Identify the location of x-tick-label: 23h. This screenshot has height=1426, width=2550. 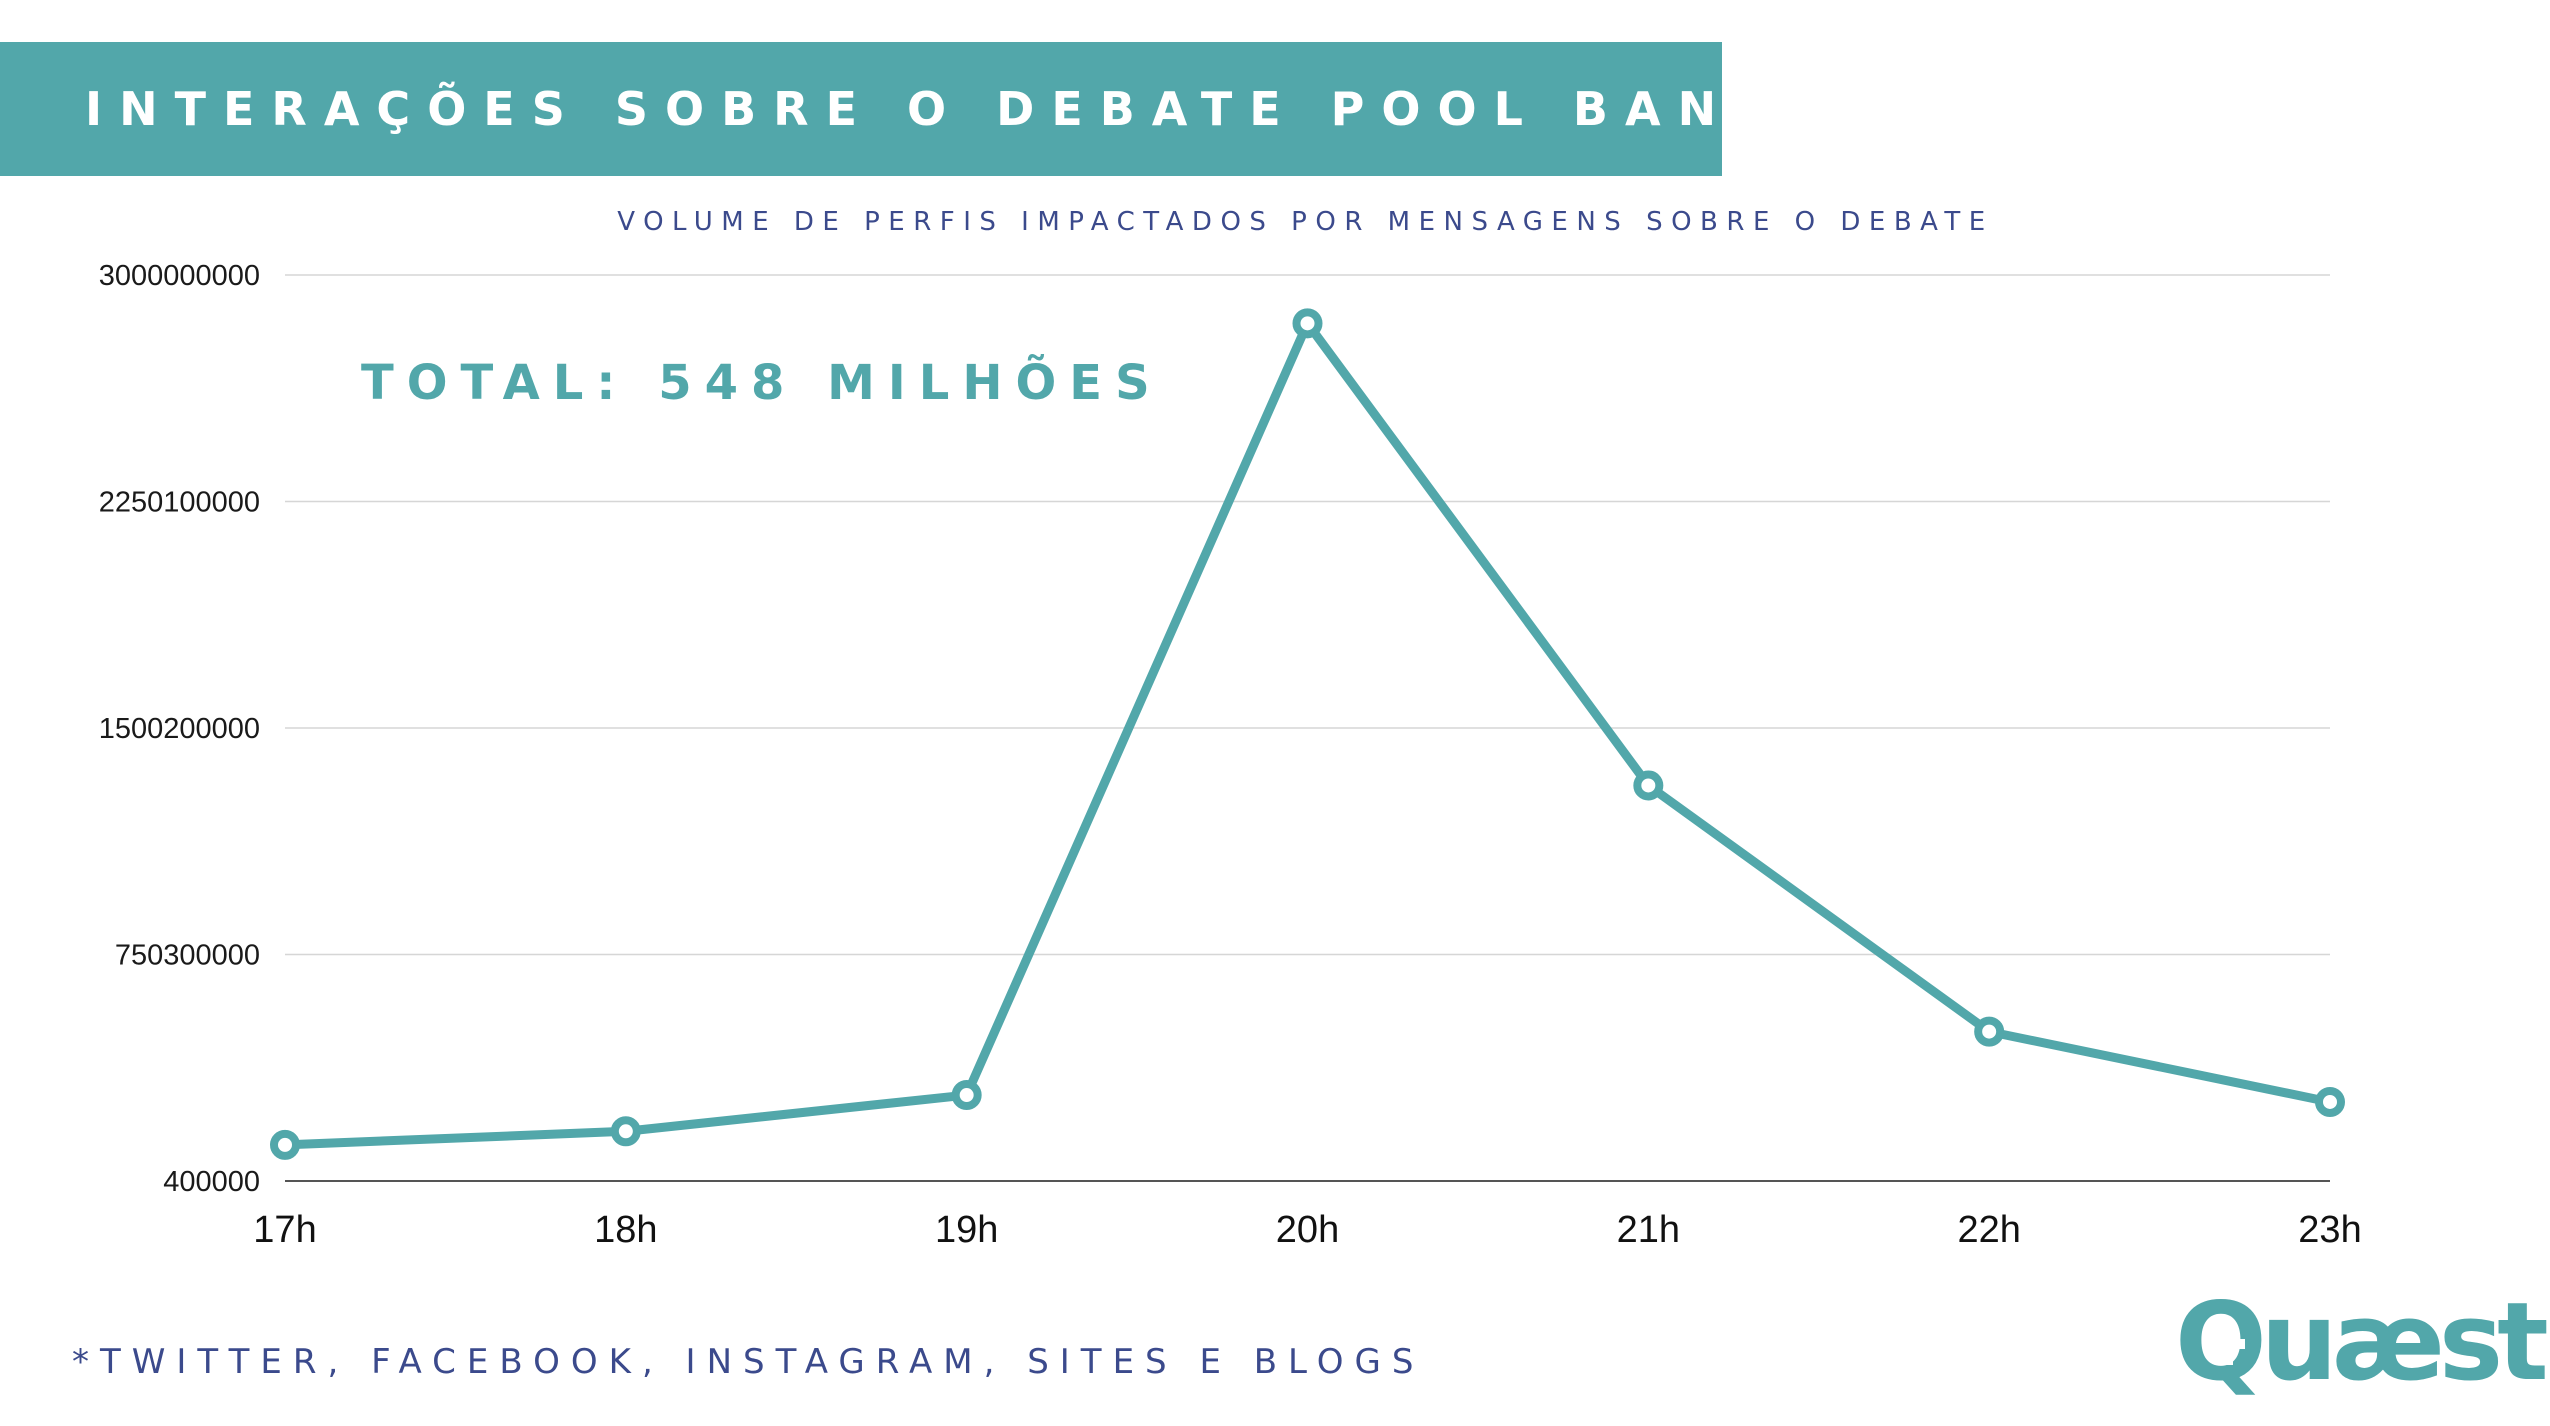
(2329, 1230).